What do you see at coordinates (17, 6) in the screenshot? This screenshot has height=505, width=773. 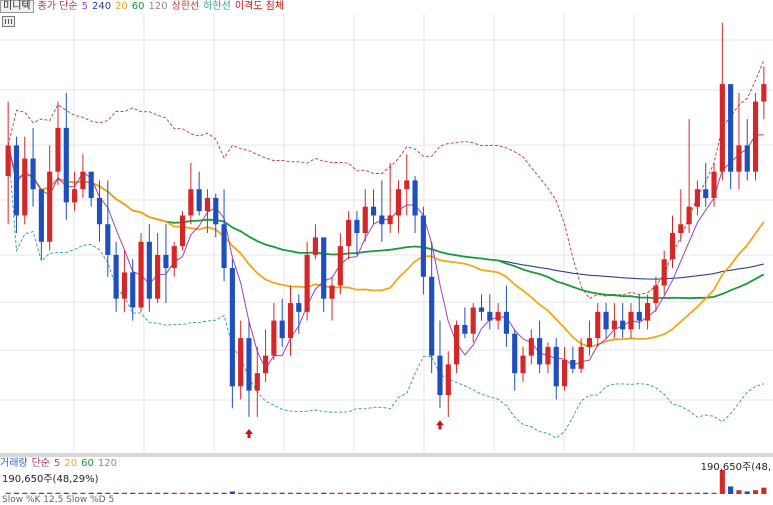 I see `stock-name: 미니텍` at bounding box center [17, 6].